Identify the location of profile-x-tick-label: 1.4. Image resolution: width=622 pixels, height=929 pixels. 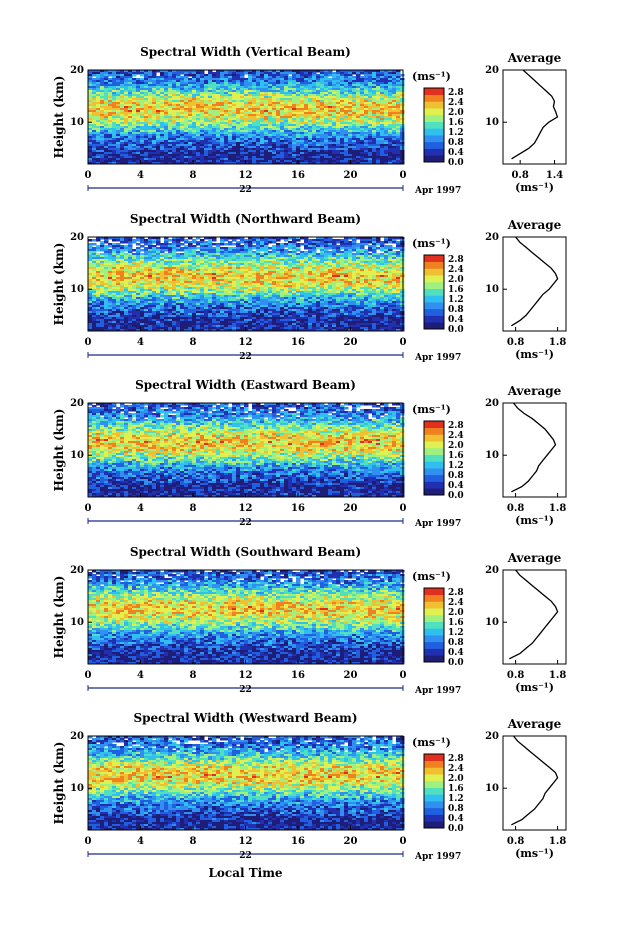
(554, 175).